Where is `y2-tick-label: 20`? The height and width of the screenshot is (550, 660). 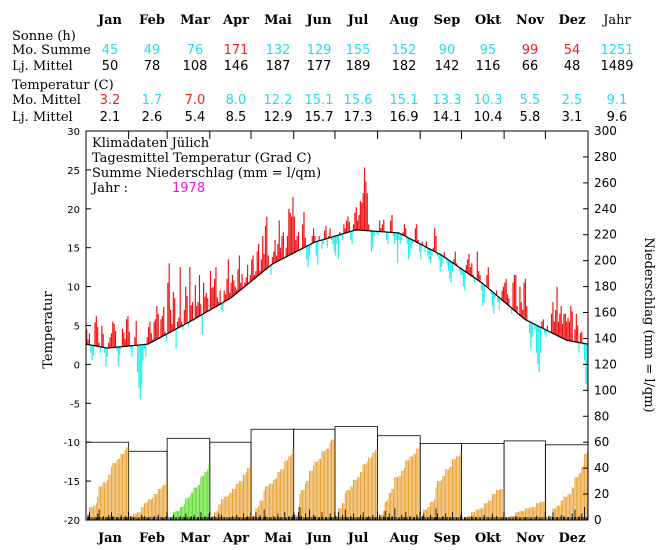
y2-tick-label: 20 is located at coordinates (601, 494).